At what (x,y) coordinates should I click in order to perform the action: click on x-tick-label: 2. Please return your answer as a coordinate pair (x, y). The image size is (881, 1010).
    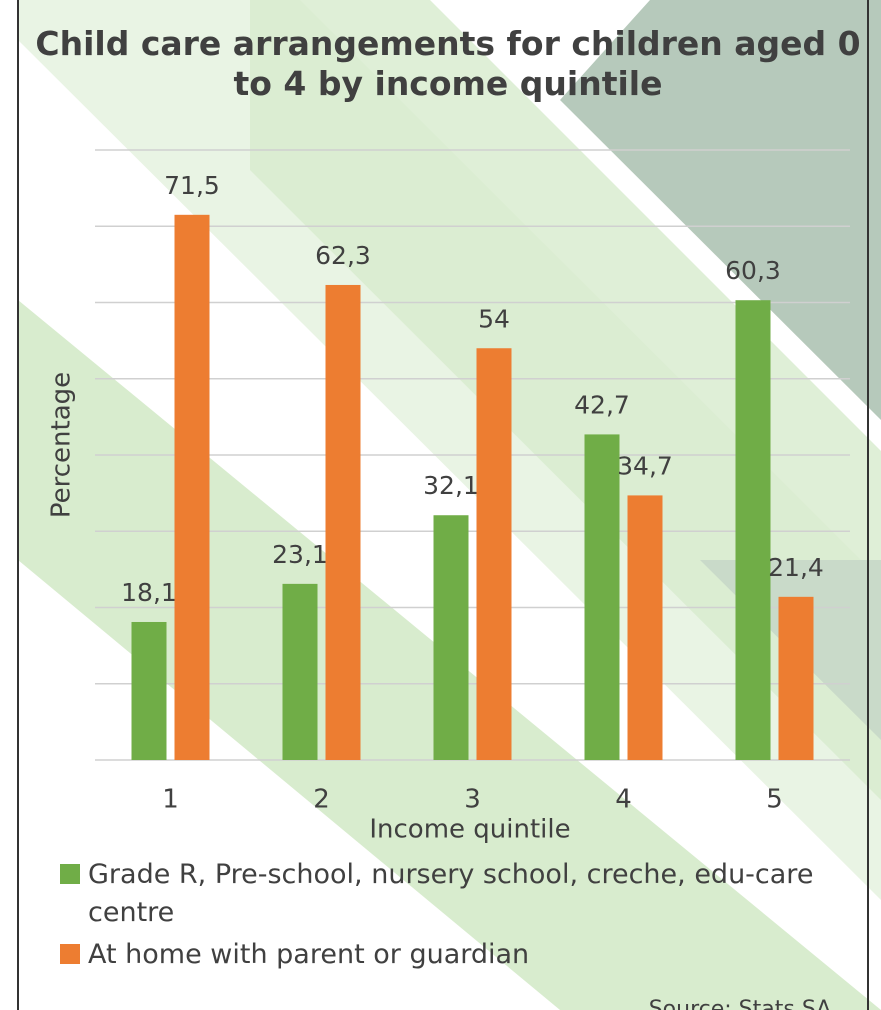
    Looking at the image, I should click on (321, 800).